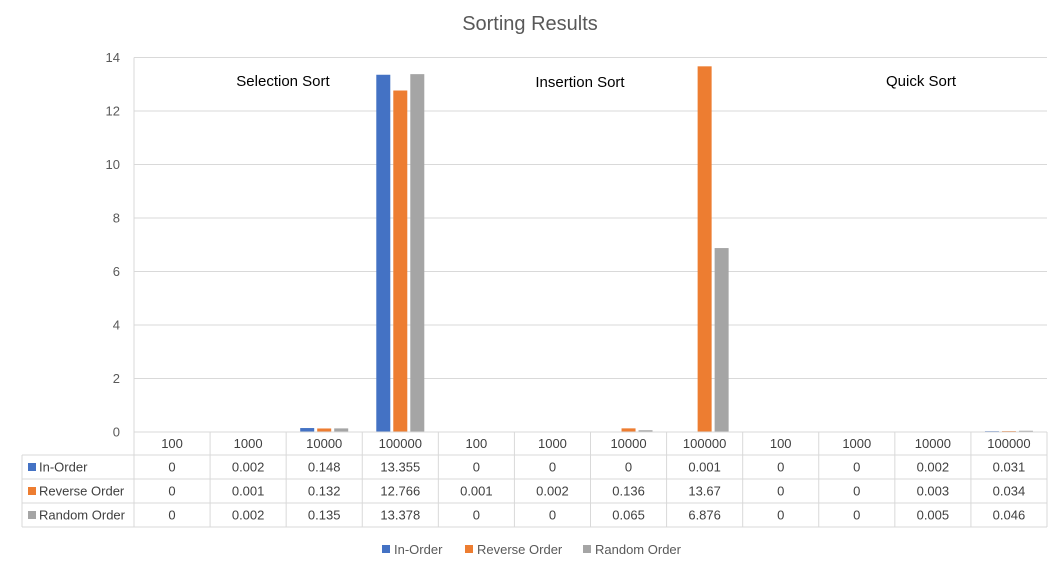 This screenshot has height=568, width=1059. What do you see at coordinates (116, 218) in the screenshot?
I see `y-tick-label: 8` at bounding box center [116, 218].